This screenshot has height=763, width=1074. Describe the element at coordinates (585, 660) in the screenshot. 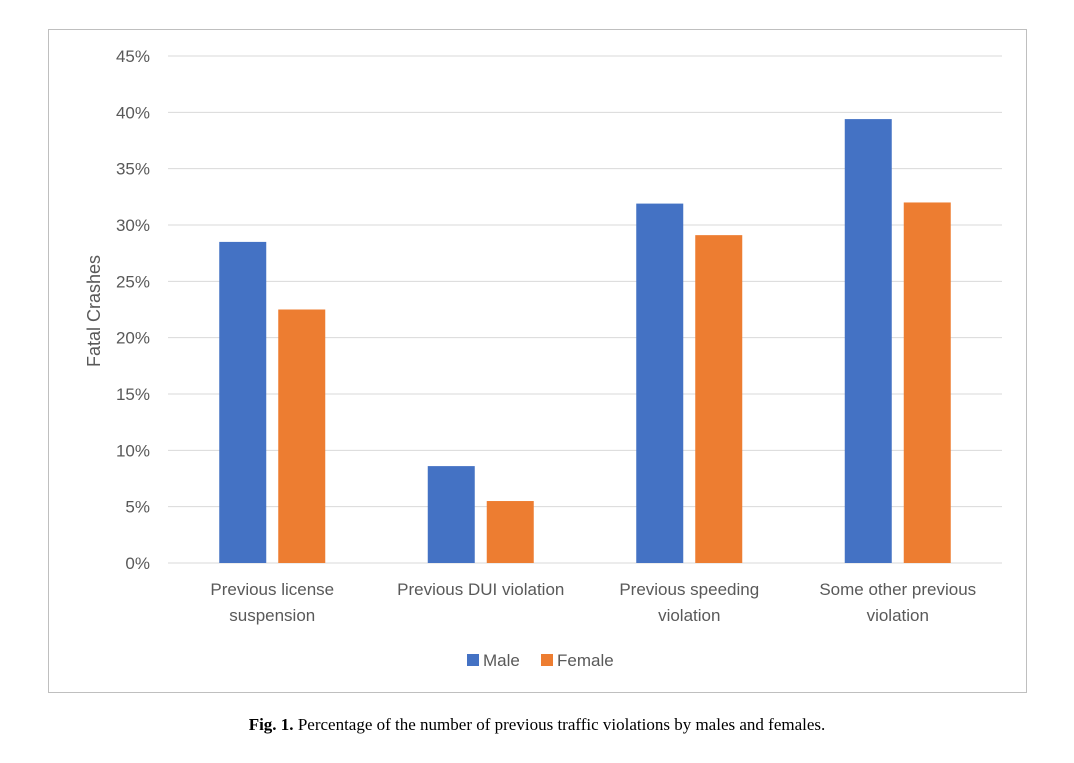

I see `legend-label-female: Female` at that location.